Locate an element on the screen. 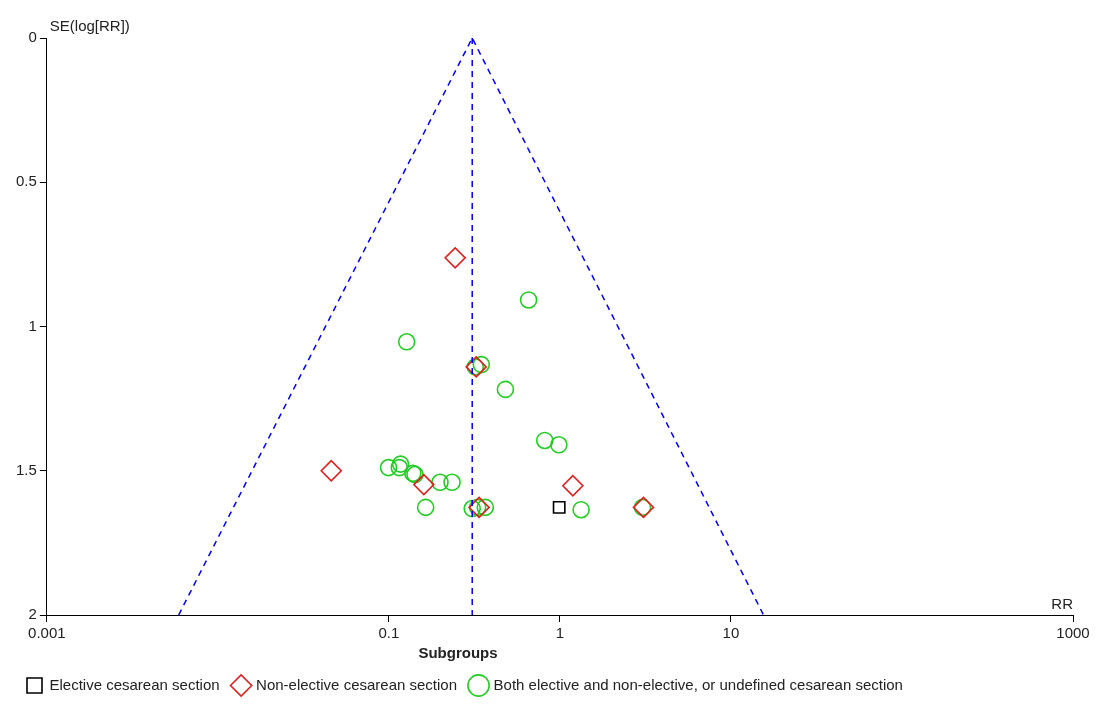 The height and width of the screenshot is (713, 1111). y-tick-label: 1.5 is located at coordinates (26, 469).